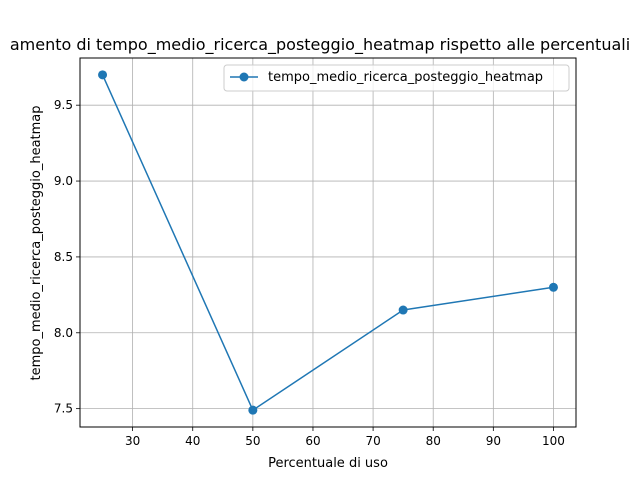 This screenshot has width=640, height=480. Describe the element at coordinates (132, 441) in the screenshot. I see `x-tick-label: 30` at that location.